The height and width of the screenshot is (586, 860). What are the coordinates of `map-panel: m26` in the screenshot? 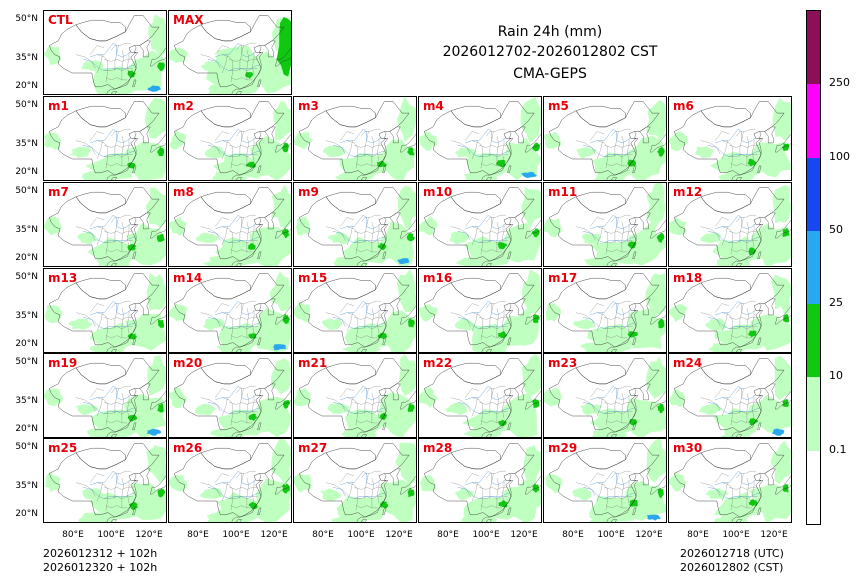 It's located at (230, 480).